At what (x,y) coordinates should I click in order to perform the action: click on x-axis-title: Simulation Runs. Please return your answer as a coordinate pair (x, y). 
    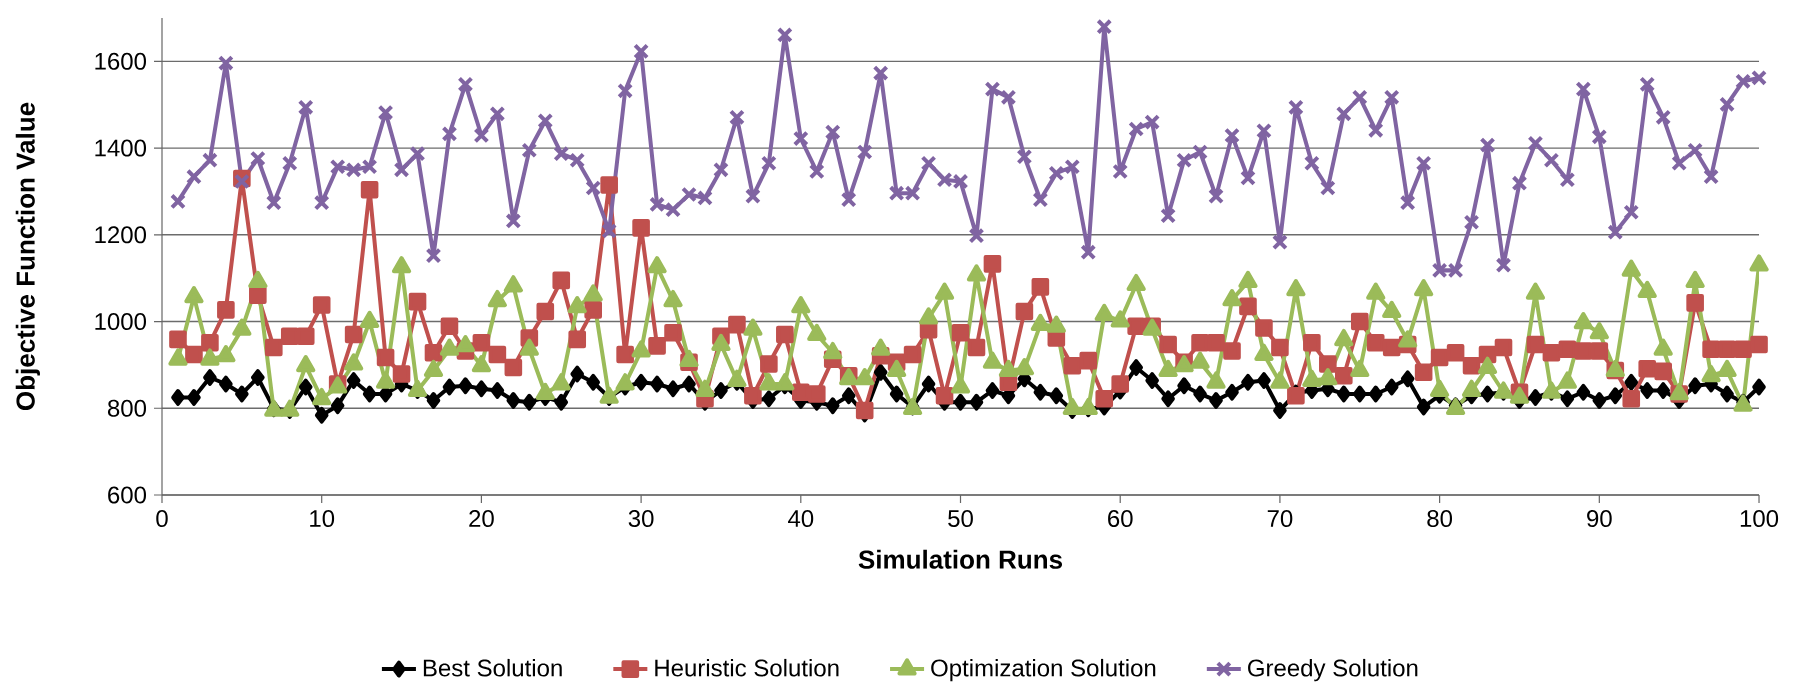
    Looking at the image, I should click on (960, 559).